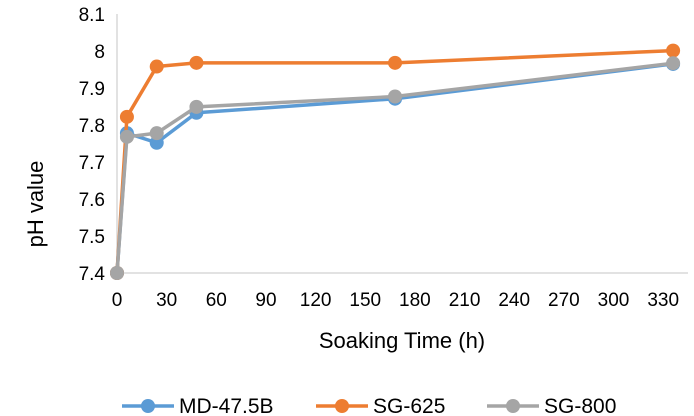  I want to click on x-tick-label: 0, so click(117, 300).